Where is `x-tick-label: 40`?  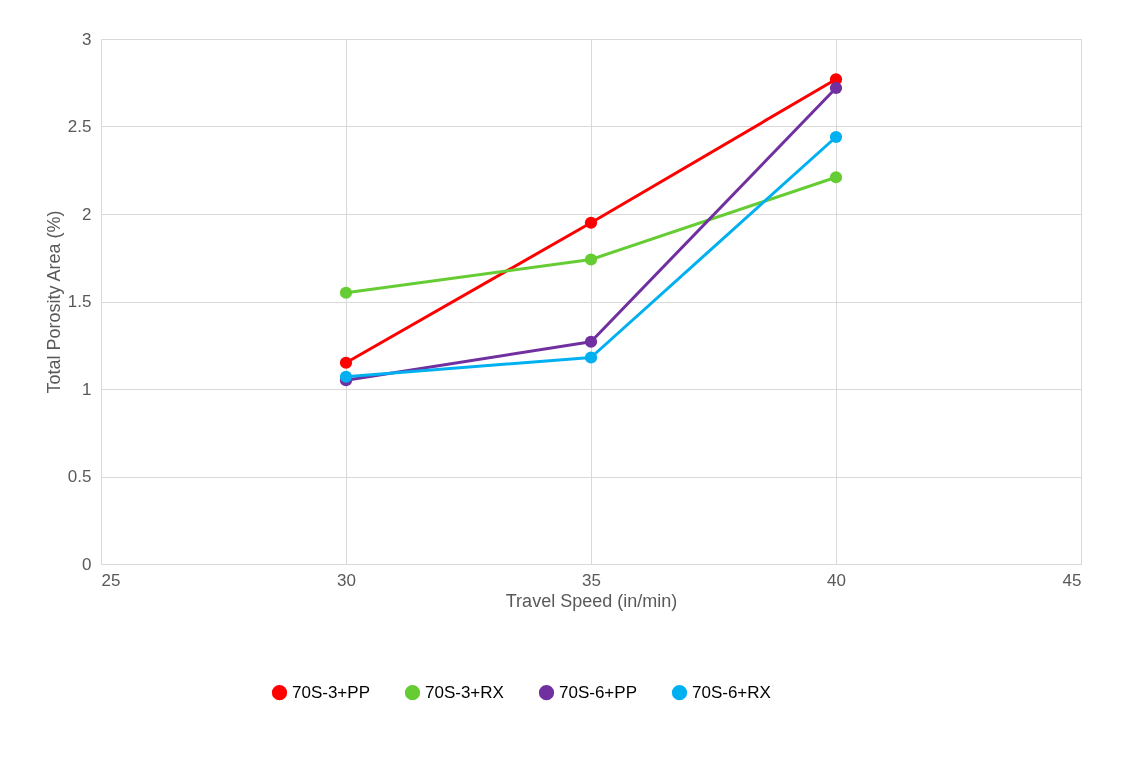 x-tick-label: 40 is located at coordinates (836, 580).